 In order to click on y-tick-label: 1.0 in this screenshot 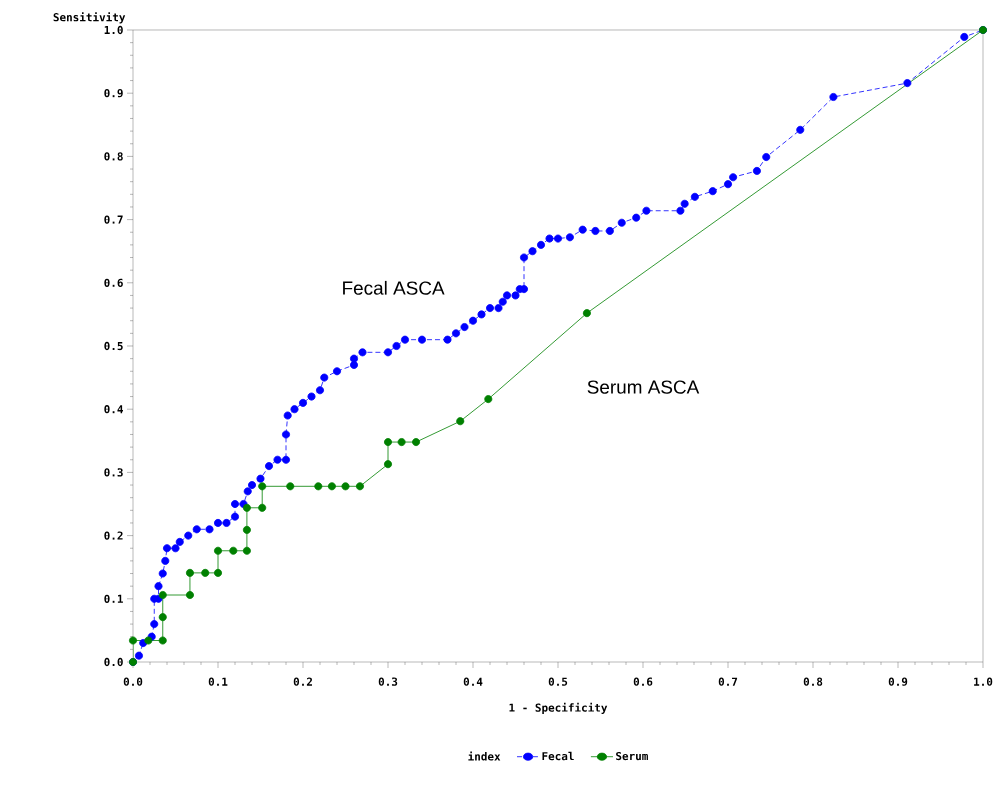, I will do `click(113, 30)`.